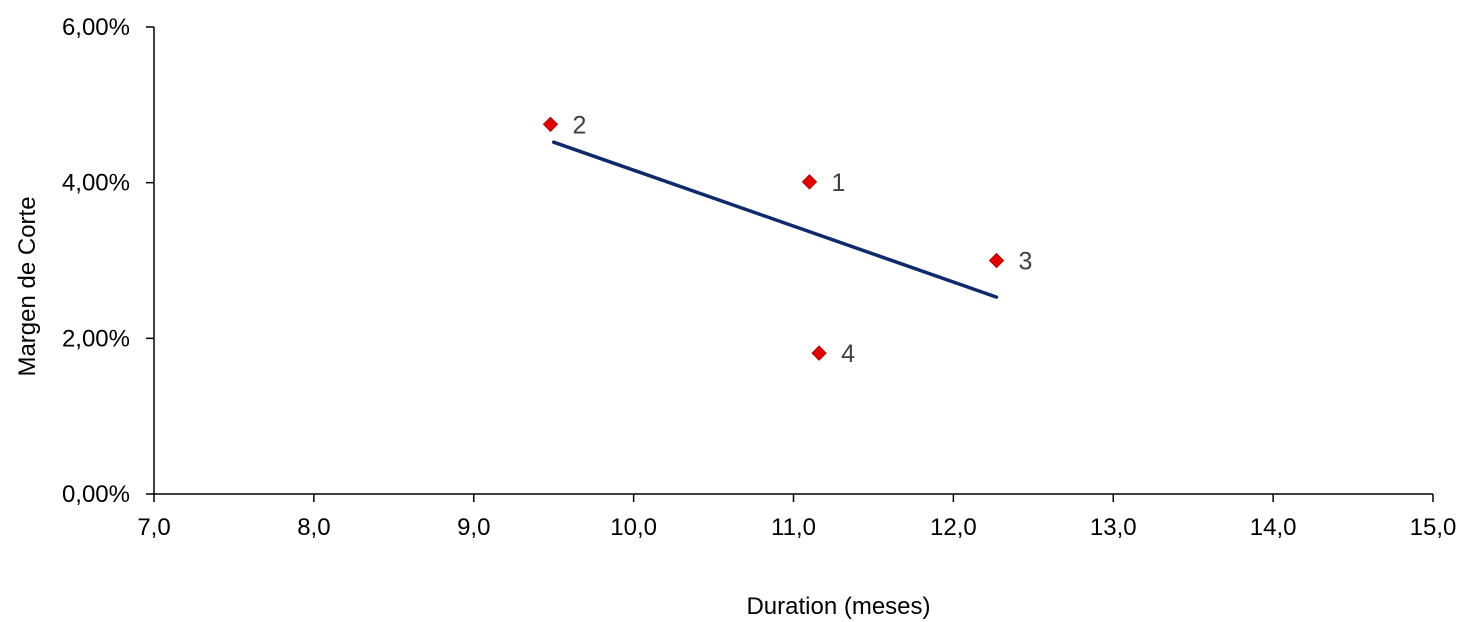 The image size is (1466, 622). What do you see at coordinates (1026, 262) in the screenshot?
I see `data-label-3: 3` at bounding box center [1026, 262].